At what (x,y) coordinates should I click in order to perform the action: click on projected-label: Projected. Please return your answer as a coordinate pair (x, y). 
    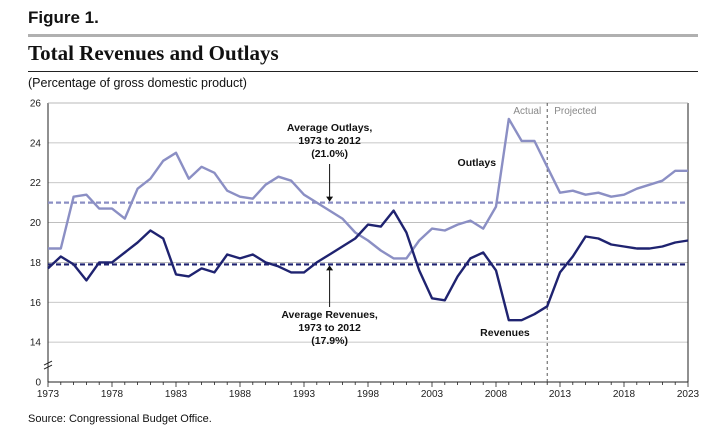
    Looking at the image, I should click on (575, 111).